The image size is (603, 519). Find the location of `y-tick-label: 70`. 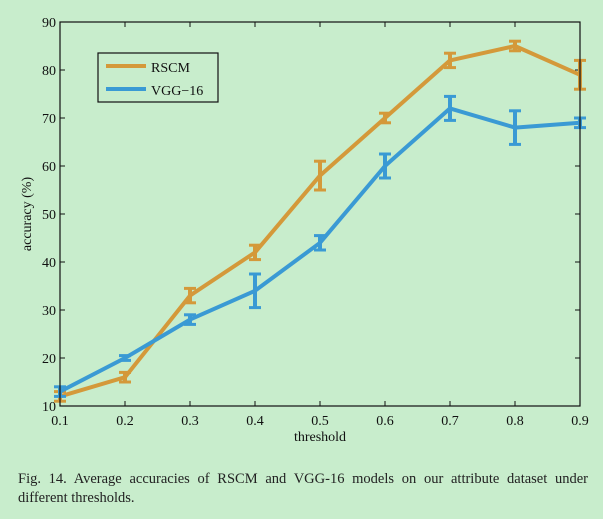

y-tick-label: 70 is located at coordinates (49, 119).